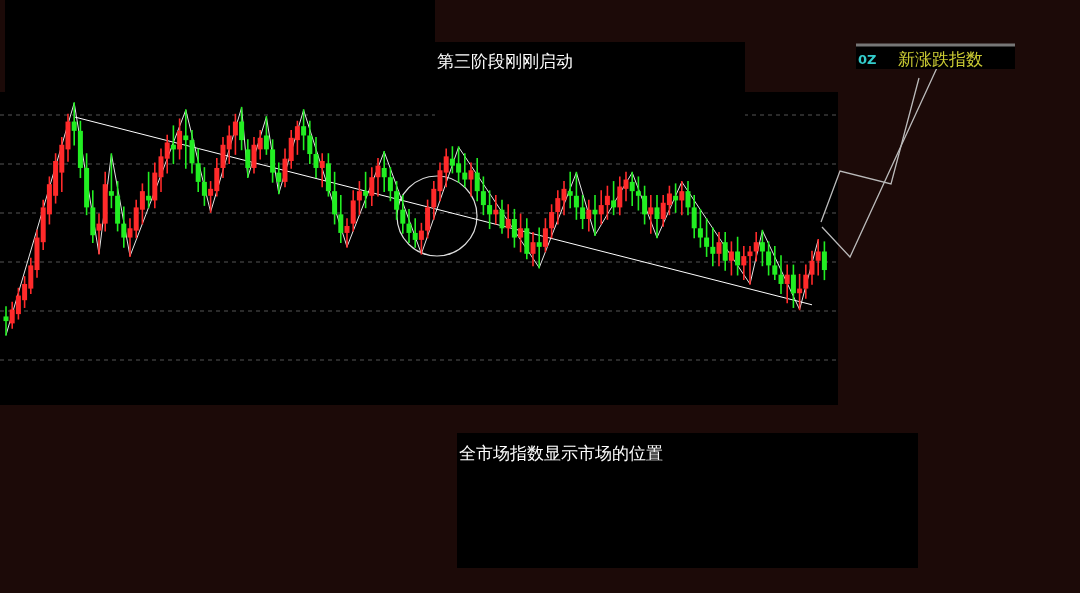 The image size is (1080, 593). I want to click on text: 0Z, so click(867, 59).